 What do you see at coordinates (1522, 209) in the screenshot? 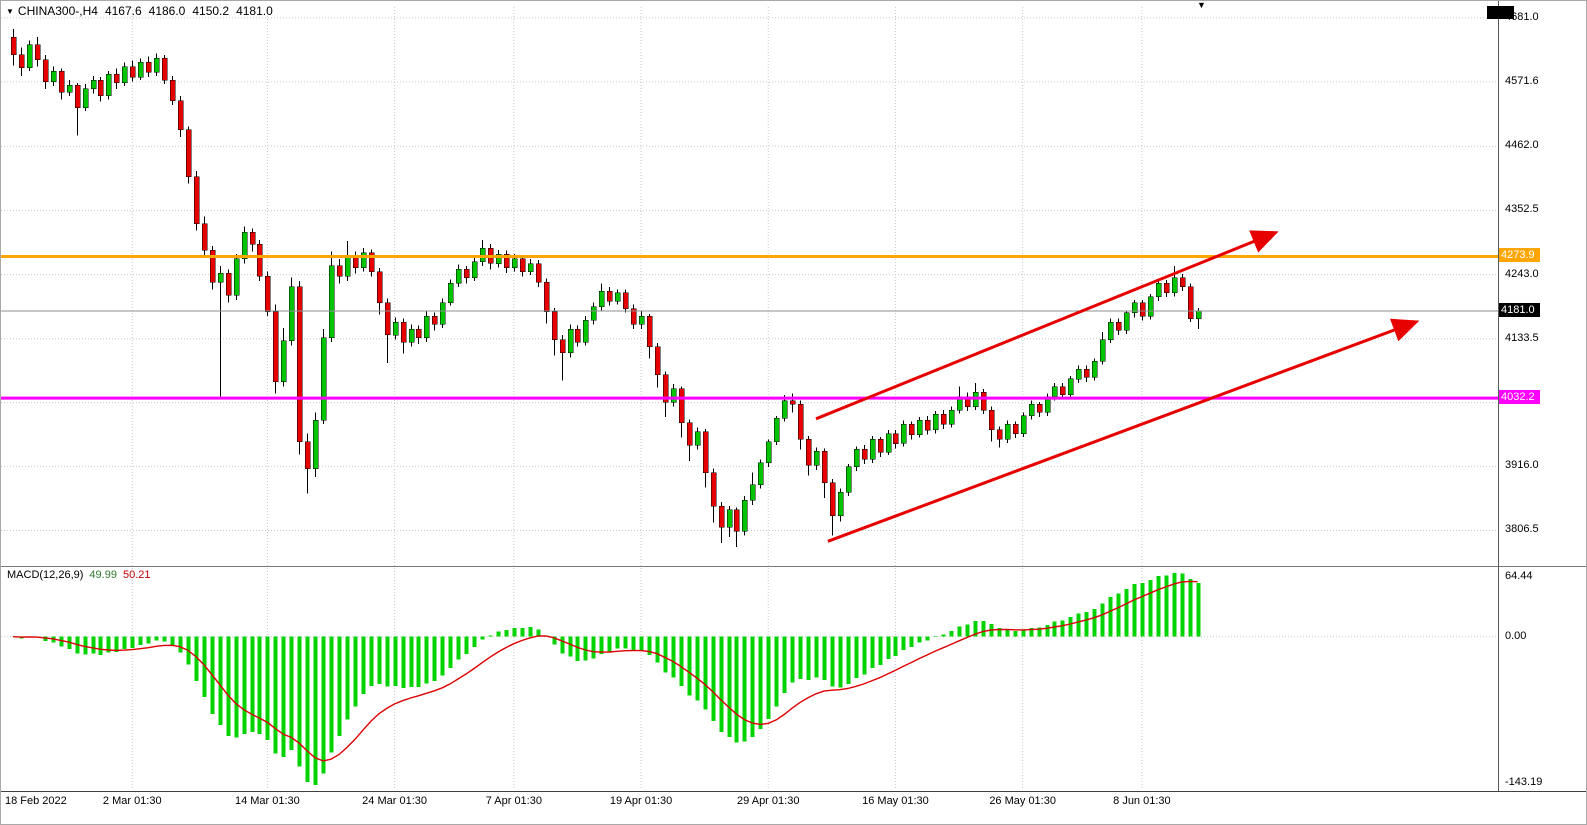
I see `price-axis-label: 4352.5` at bounding box center [1522, 209].